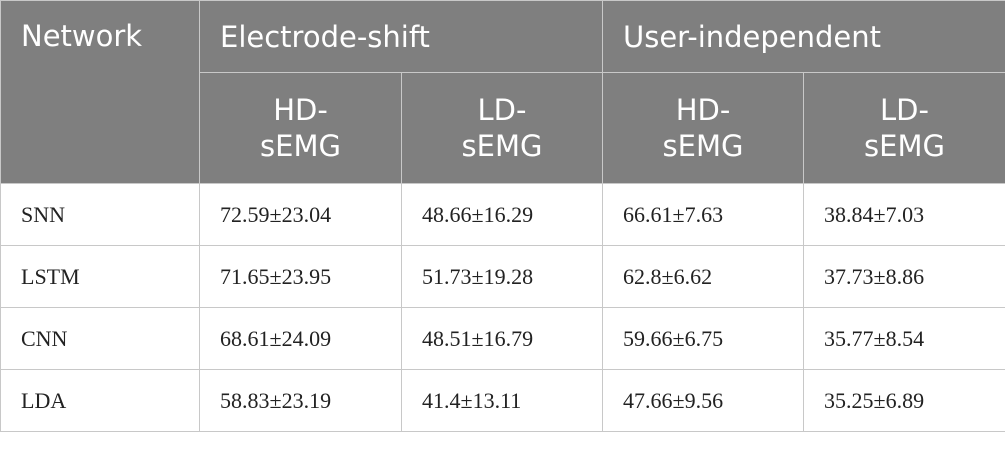 The width and height of the screenshot is (1005, 454). I want to click on table-cell: 59.66±6.75, so click(703, 338).